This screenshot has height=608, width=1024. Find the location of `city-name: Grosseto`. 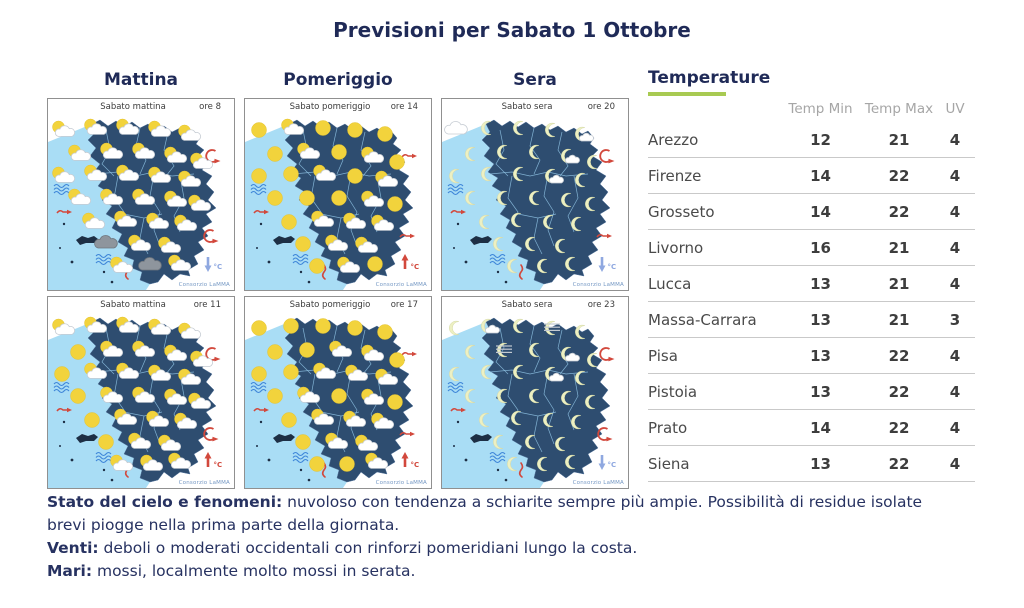

city-name: Grosseto is located at coordinates (681, 211).